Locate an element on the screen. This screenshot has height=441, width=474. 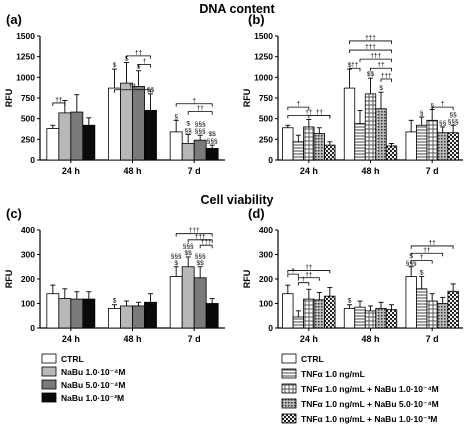
significance-marker: $$ is located at coordinates (371, 74).